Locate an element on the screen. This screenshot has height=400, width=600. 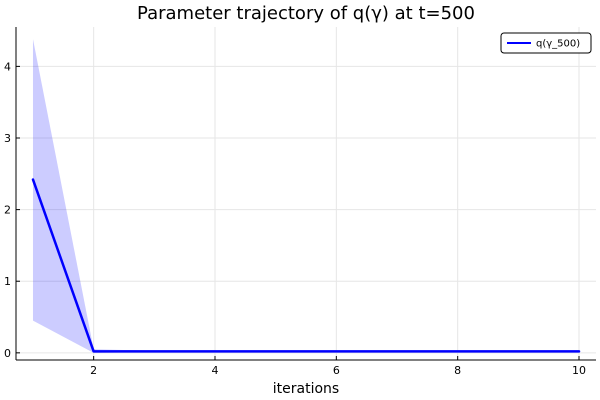
x-tick-label: 6 is located at coordinates (336, 370).